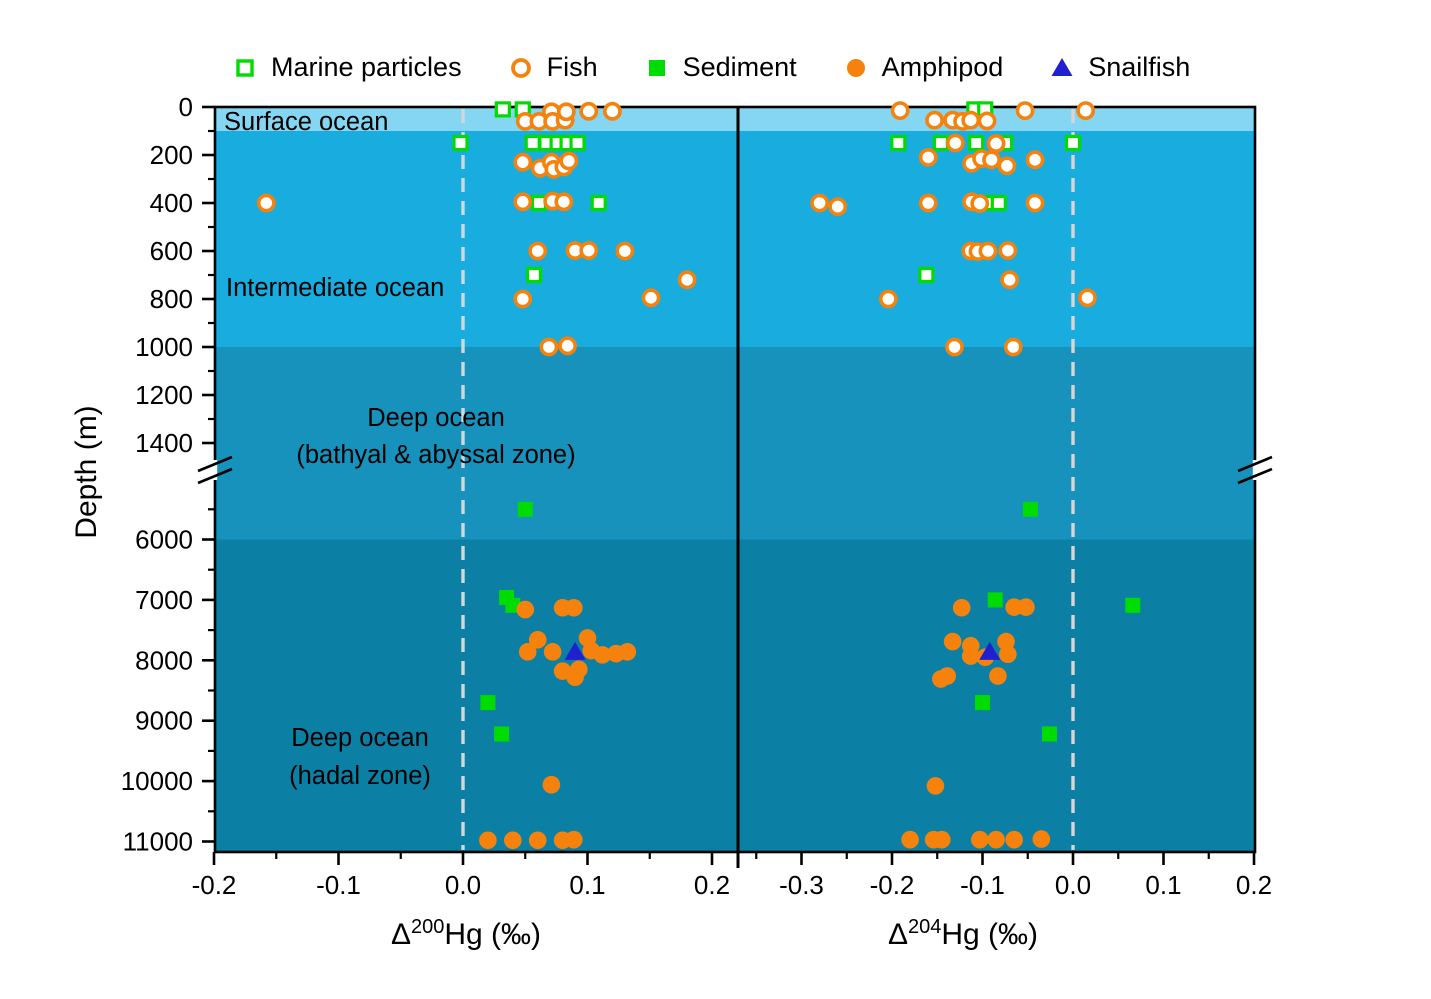 This screenshot has width=1431, height=999. What do you see at coordinates (214, 885) in the screenshot?
I see `x-tick-label: -0.2` at bounding box center [214, 885].